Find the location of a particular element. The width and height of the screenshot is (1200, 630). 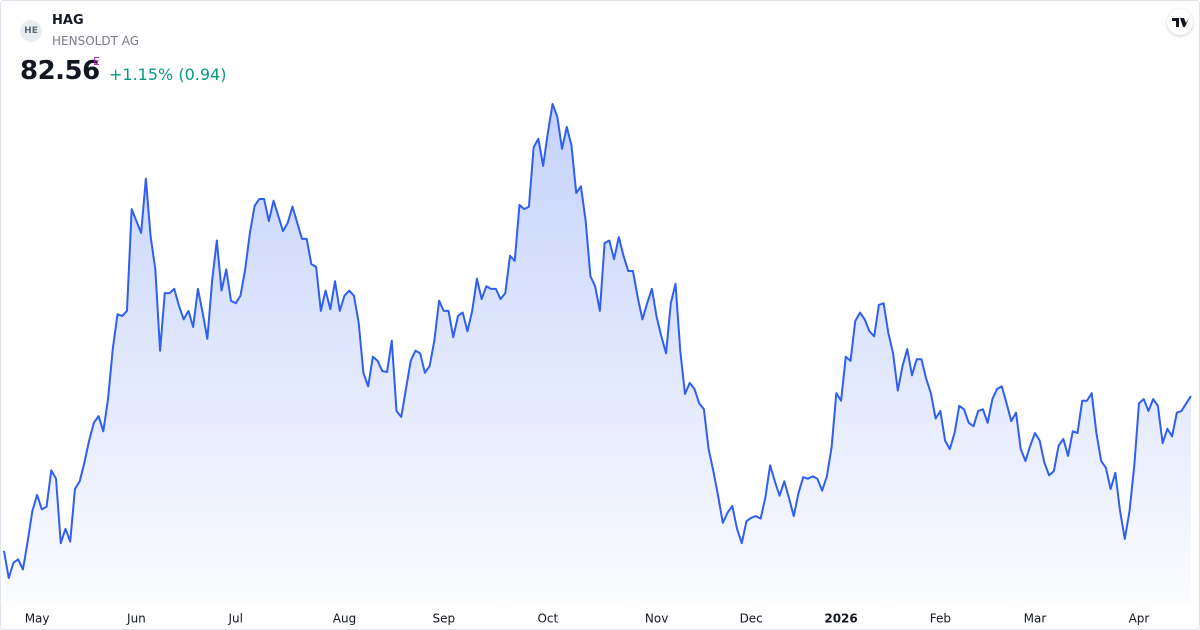

logo: HE is located at coordinates (31, 31).